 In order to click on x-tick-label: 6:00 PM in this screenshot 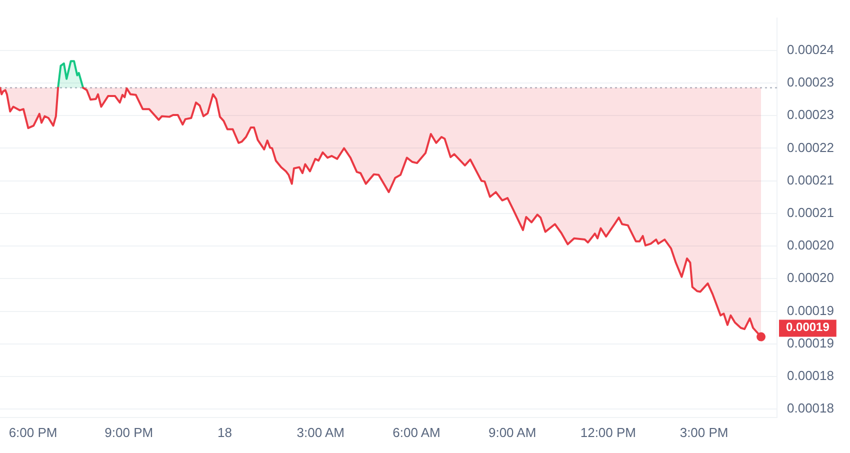, I will do `click(33, 432)`.